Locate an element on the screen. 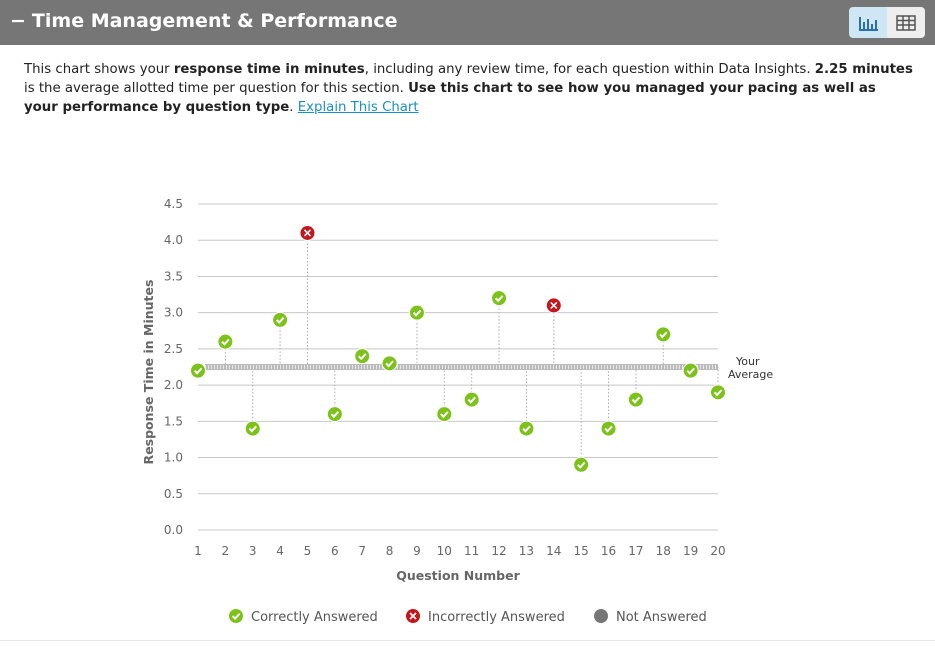  x-tick-label: 15 is located at coordinates (581, 551).